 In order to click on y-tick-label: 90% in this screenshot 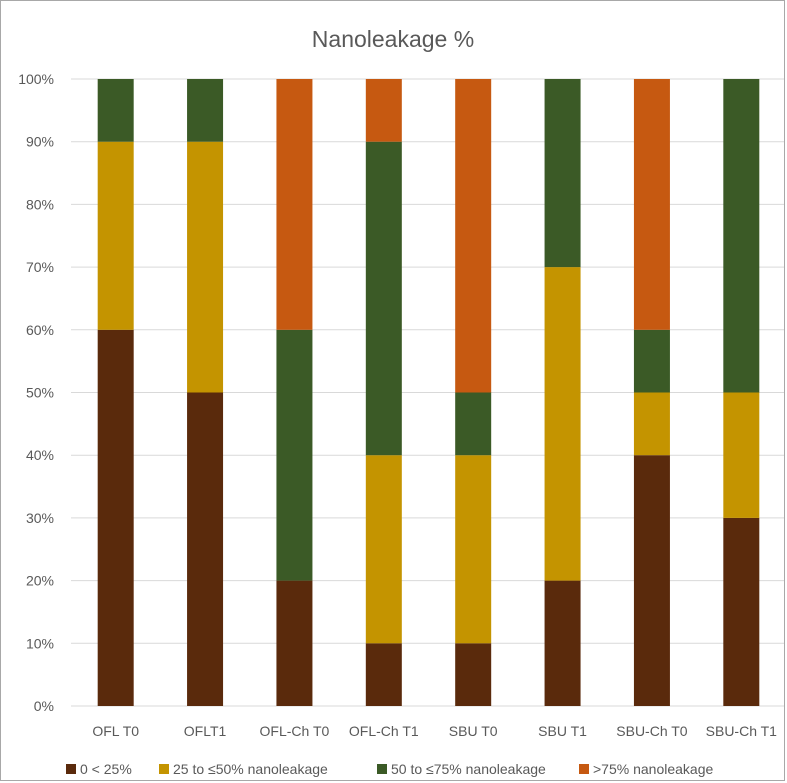, I will do `click(40, 142)`.